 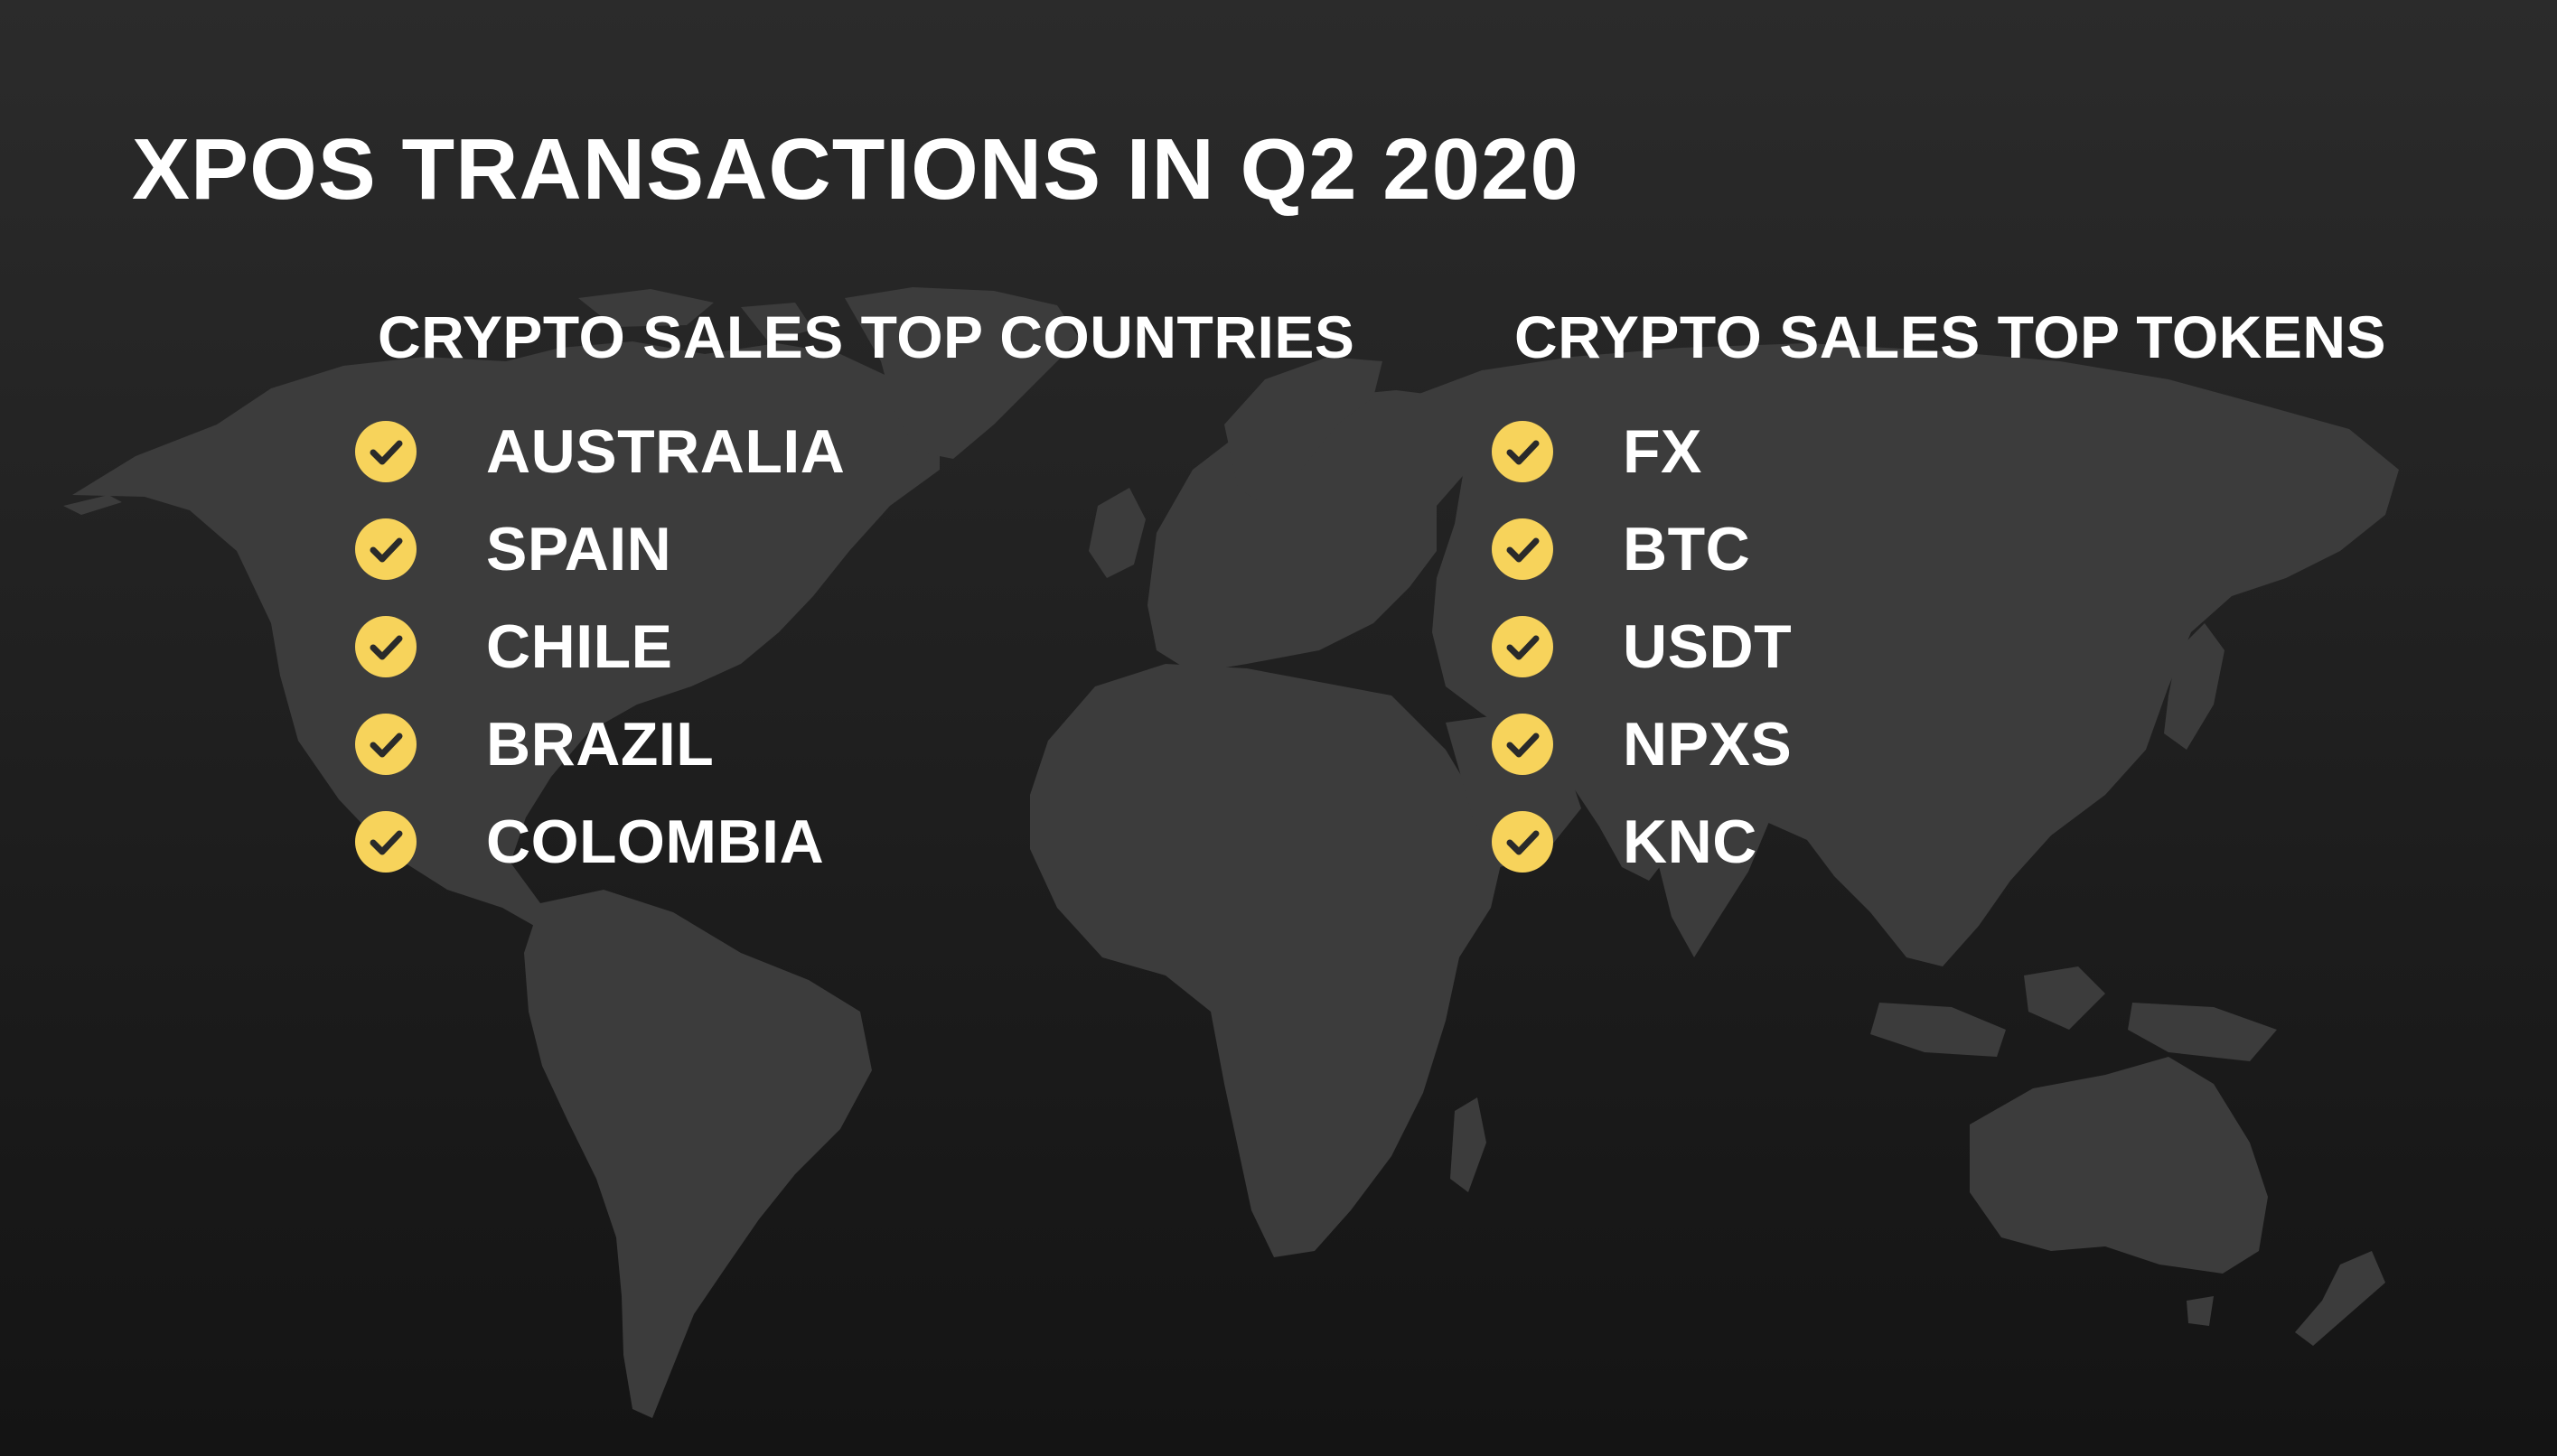 What do you see at coordinates (600, 744) in the screenshot?
I see `country-label: BRAZIL` at bounding box center [600, 744].